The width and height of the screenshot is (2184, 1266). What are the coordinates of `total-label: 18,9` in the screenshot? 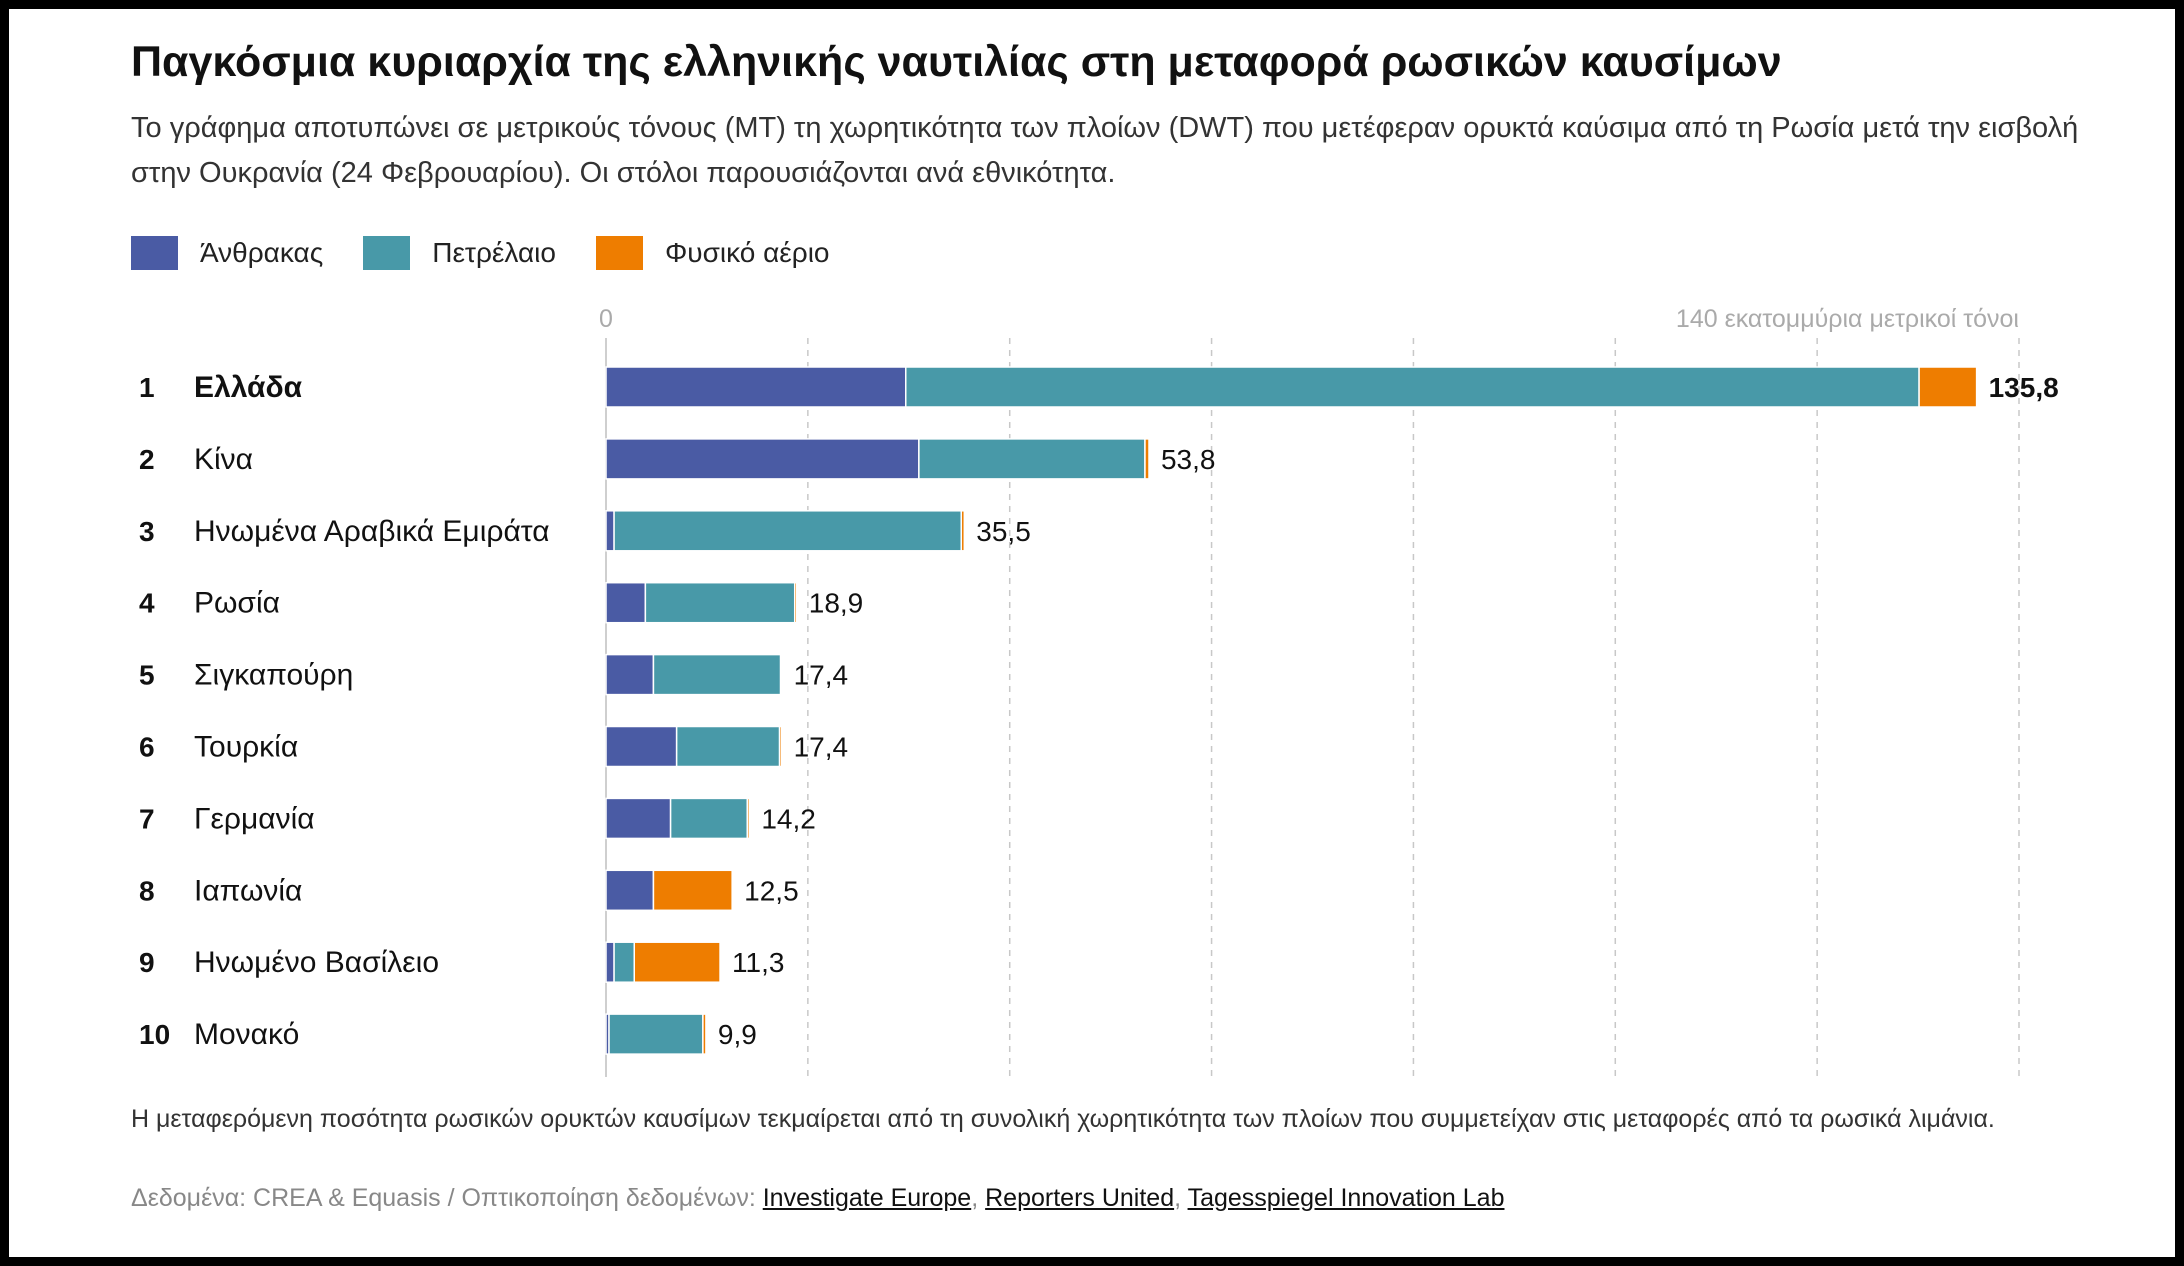 It's located at (836, 603).